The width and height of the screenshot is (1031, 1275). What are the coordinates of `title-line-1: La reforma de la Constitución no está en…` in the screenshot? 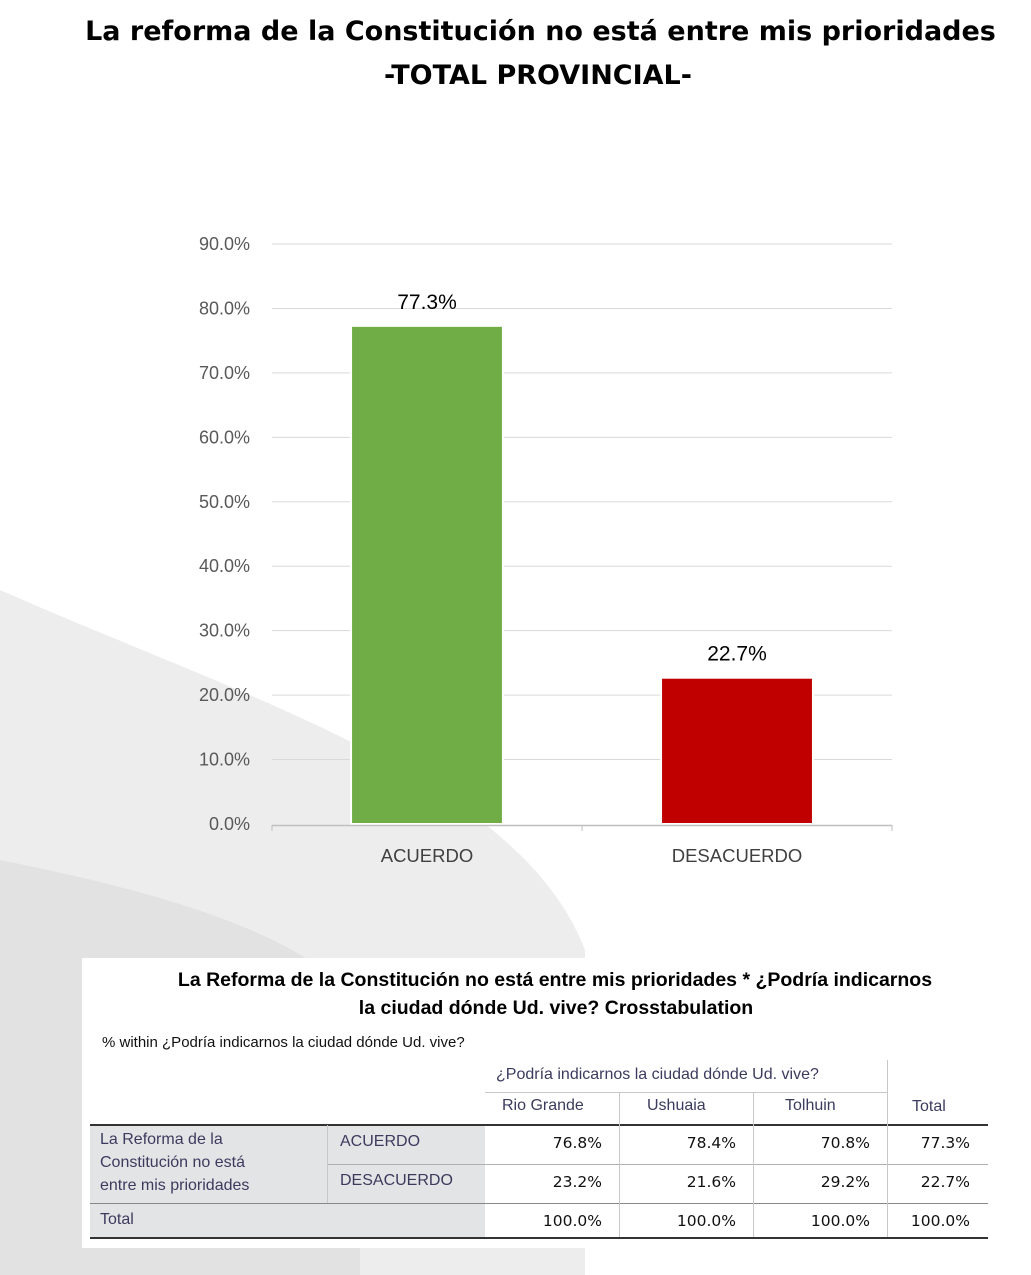 It's located at (540, 31).